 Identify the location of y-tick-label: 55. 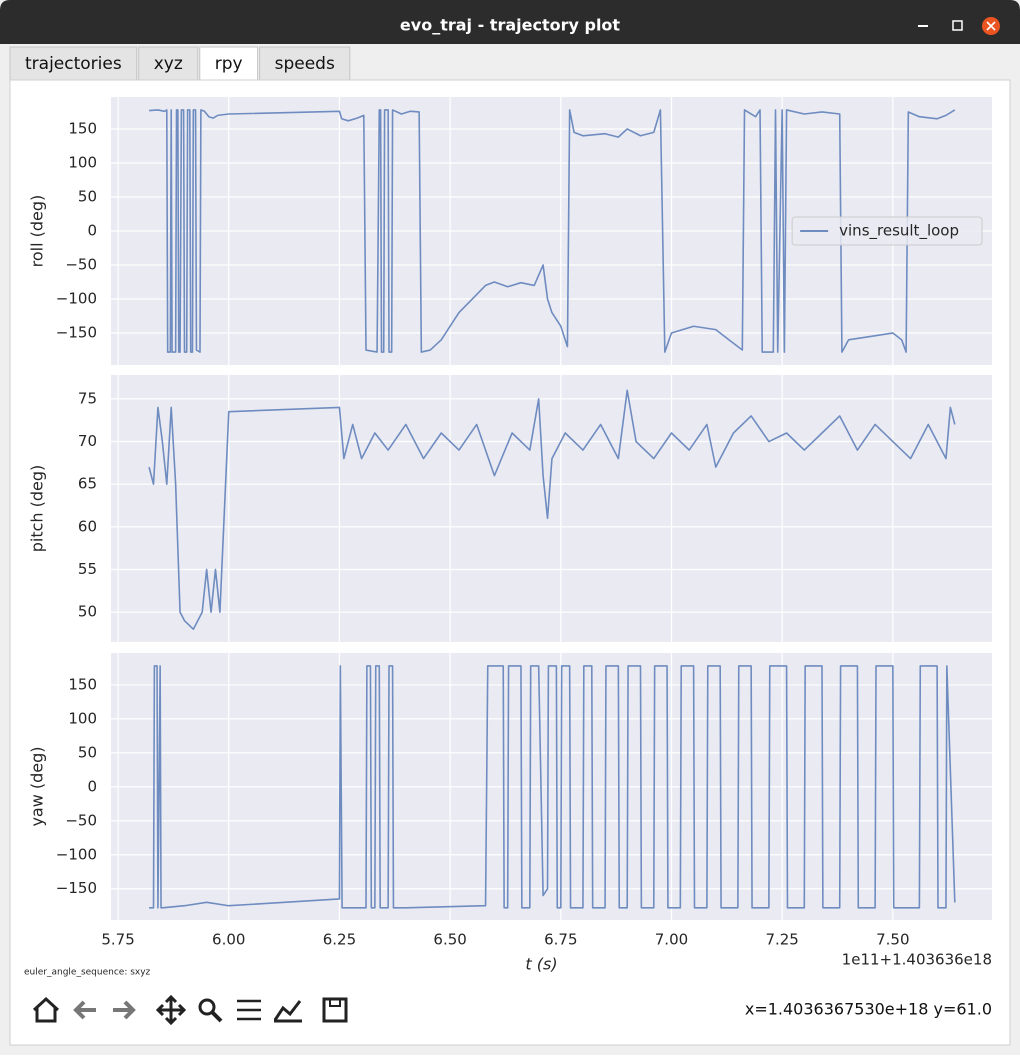
(87, 569).